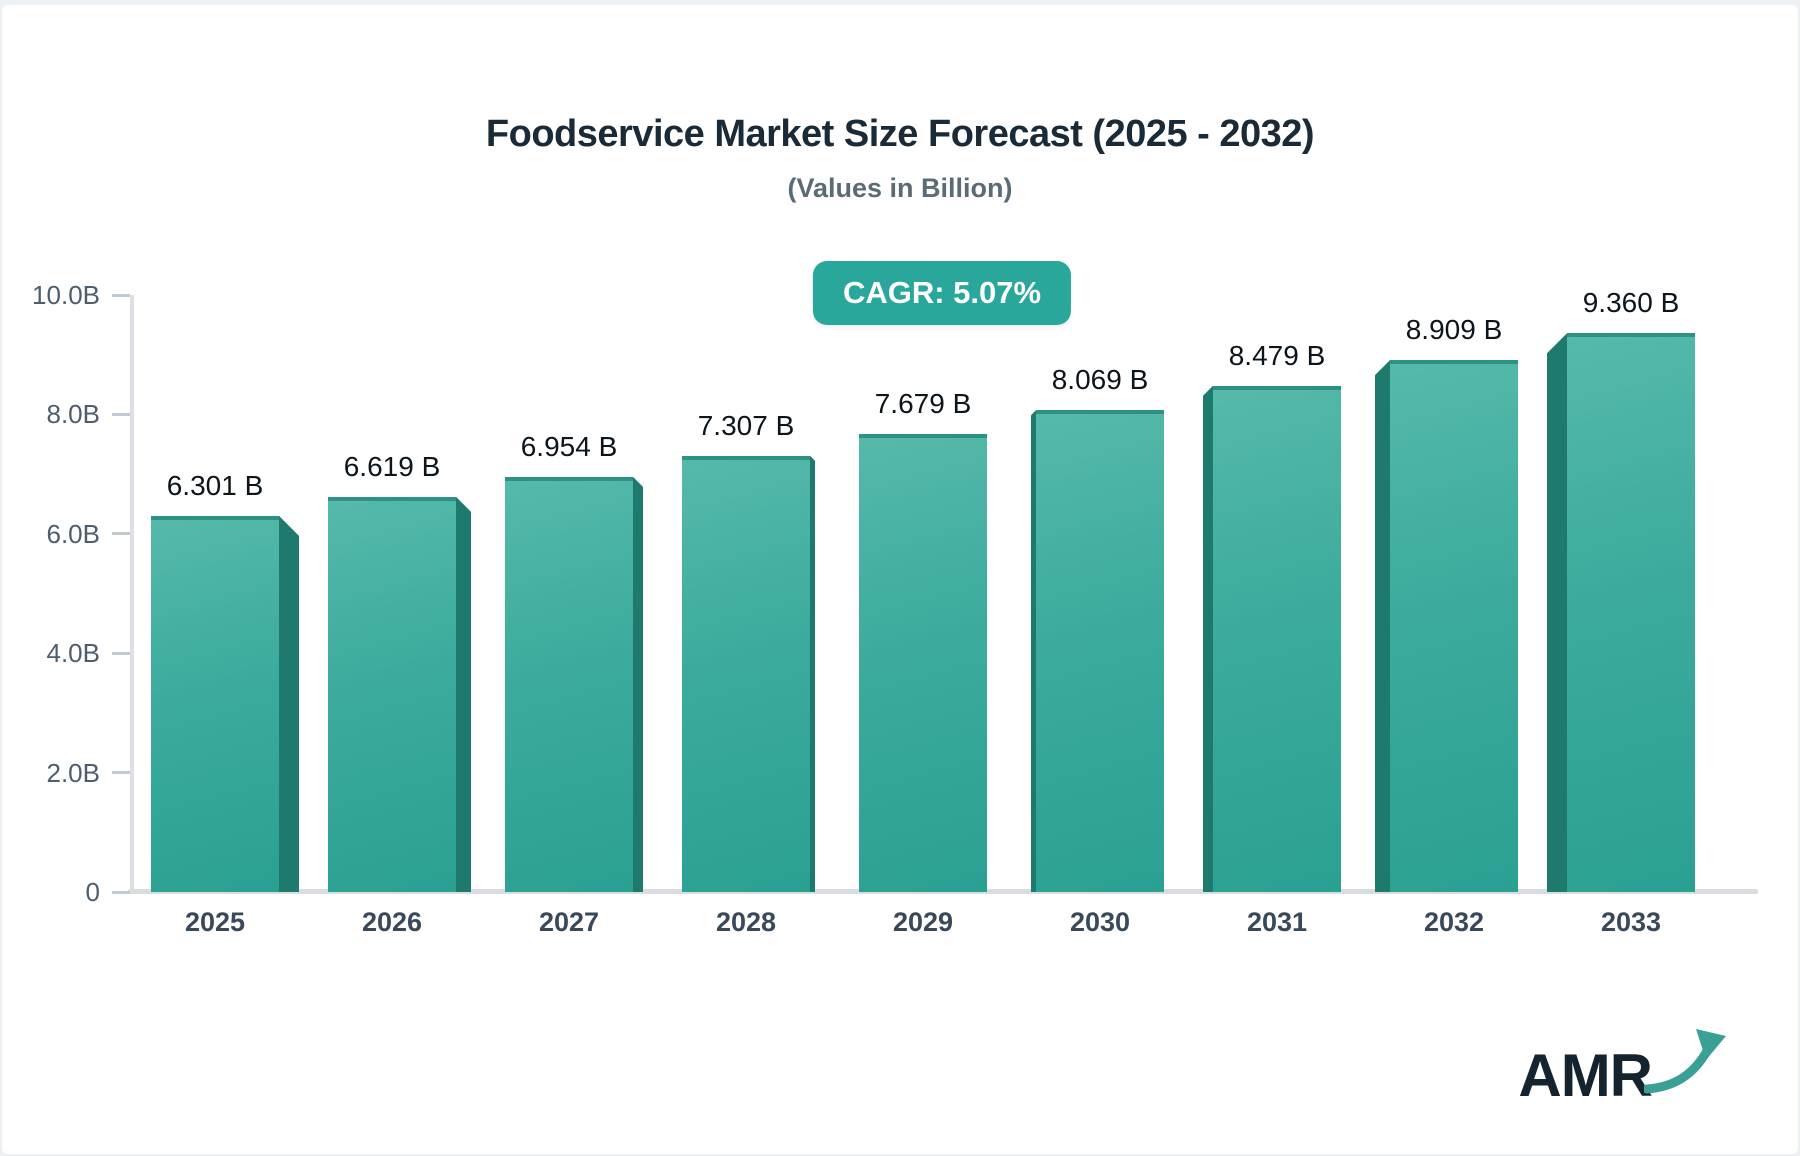  What do you see at coordinates (1631, 922) in the screenshot?
I see `x-tick-label-2033: 2033` at bounding box center [1631, 922].